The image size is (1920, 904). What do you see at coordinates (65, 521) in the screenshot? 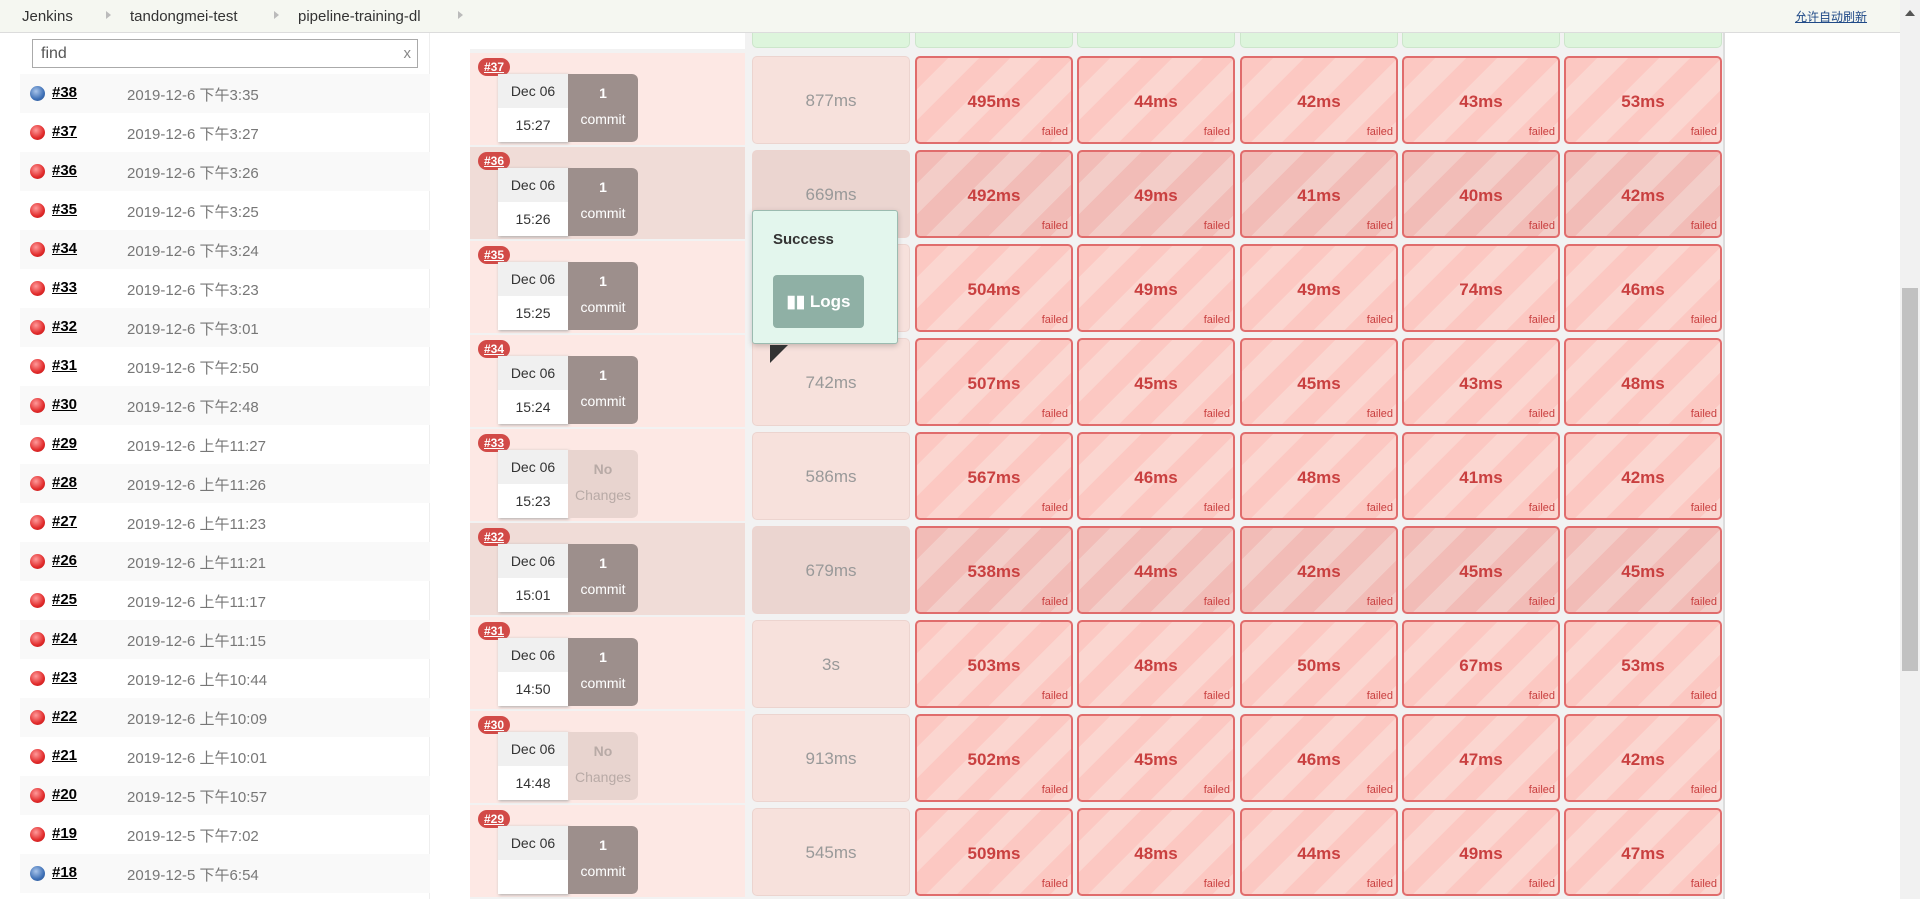
I see `build-number-link: #27` at bounding box center [65, 521].